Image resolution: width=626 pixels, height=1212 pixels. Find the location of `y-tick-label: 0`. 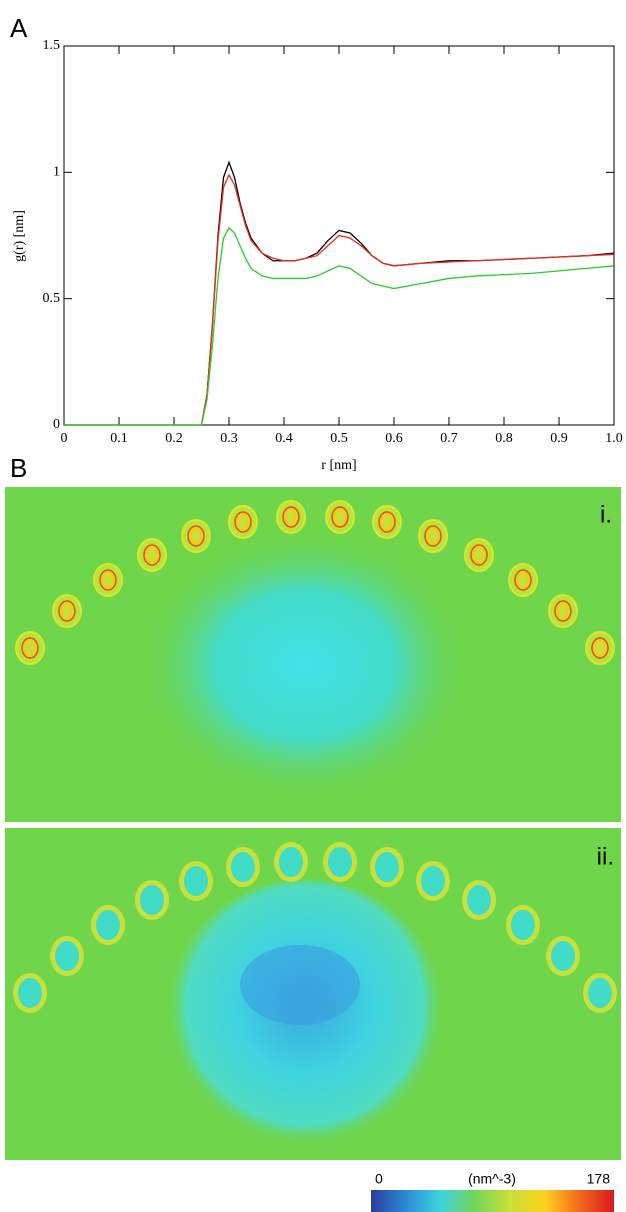

y-tick-label: 0 is located at coordinates (56, 424).